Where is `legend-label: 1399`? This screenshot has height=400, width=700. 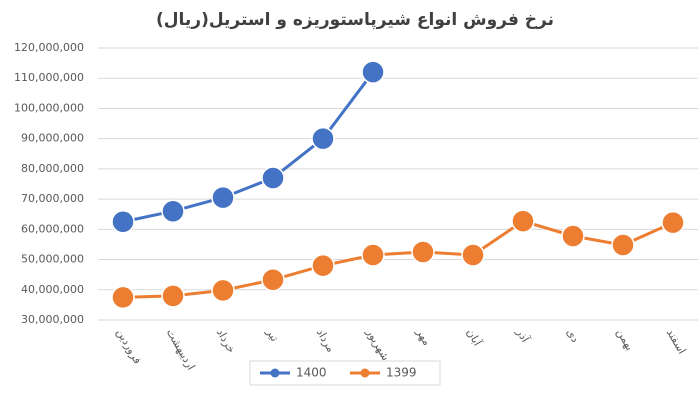 legend-label: 1399 is located at coordinates (401, 373).